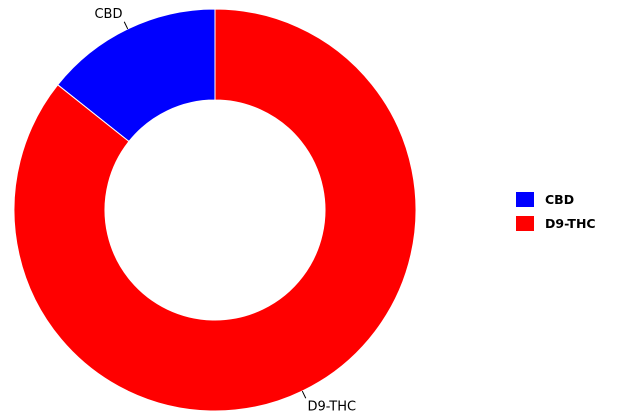 The height and width of the screenshot is (415, 621). I want to click on slice-label-d9-thc: D9-THC, so click(332, 407).